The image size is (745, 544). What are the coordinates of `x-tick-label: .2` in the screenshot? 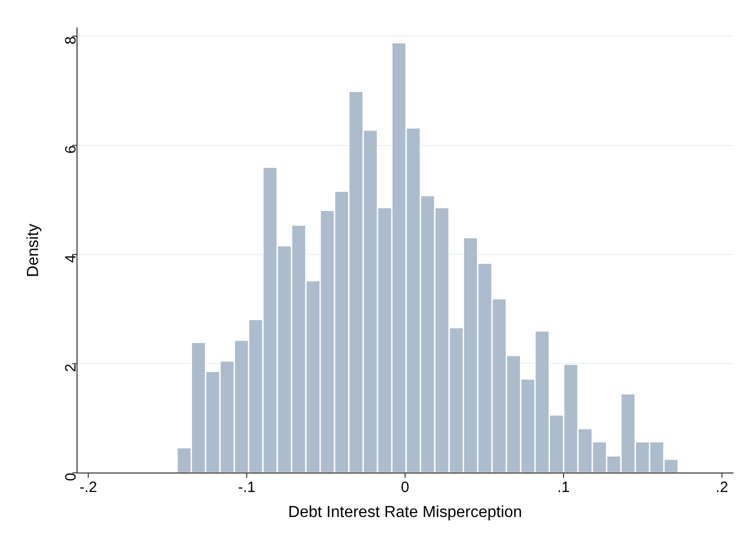 It's located at (722, 487).